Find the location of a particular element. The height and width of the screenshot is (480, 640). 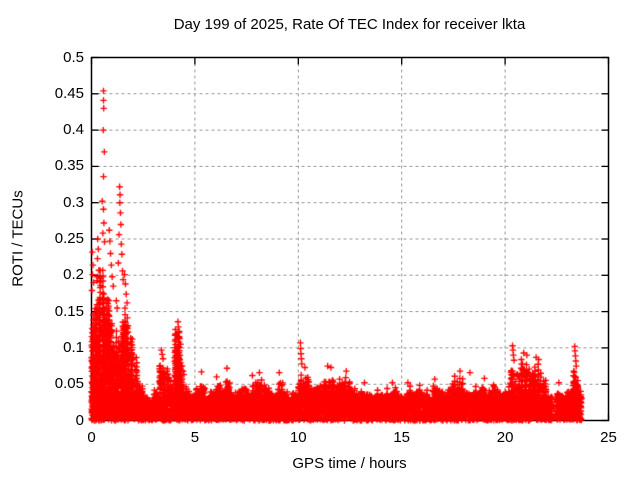

y-tick-label: 0.15 is located at coordinates (69, 311).